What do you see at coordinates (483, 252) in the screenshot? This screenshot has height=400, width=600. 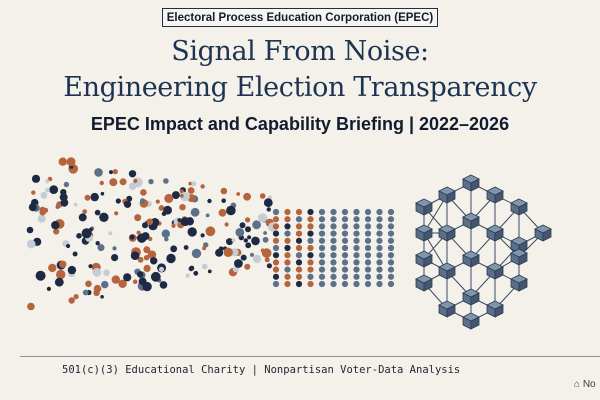 I see `cube-network` at bounding box center [483, 252].